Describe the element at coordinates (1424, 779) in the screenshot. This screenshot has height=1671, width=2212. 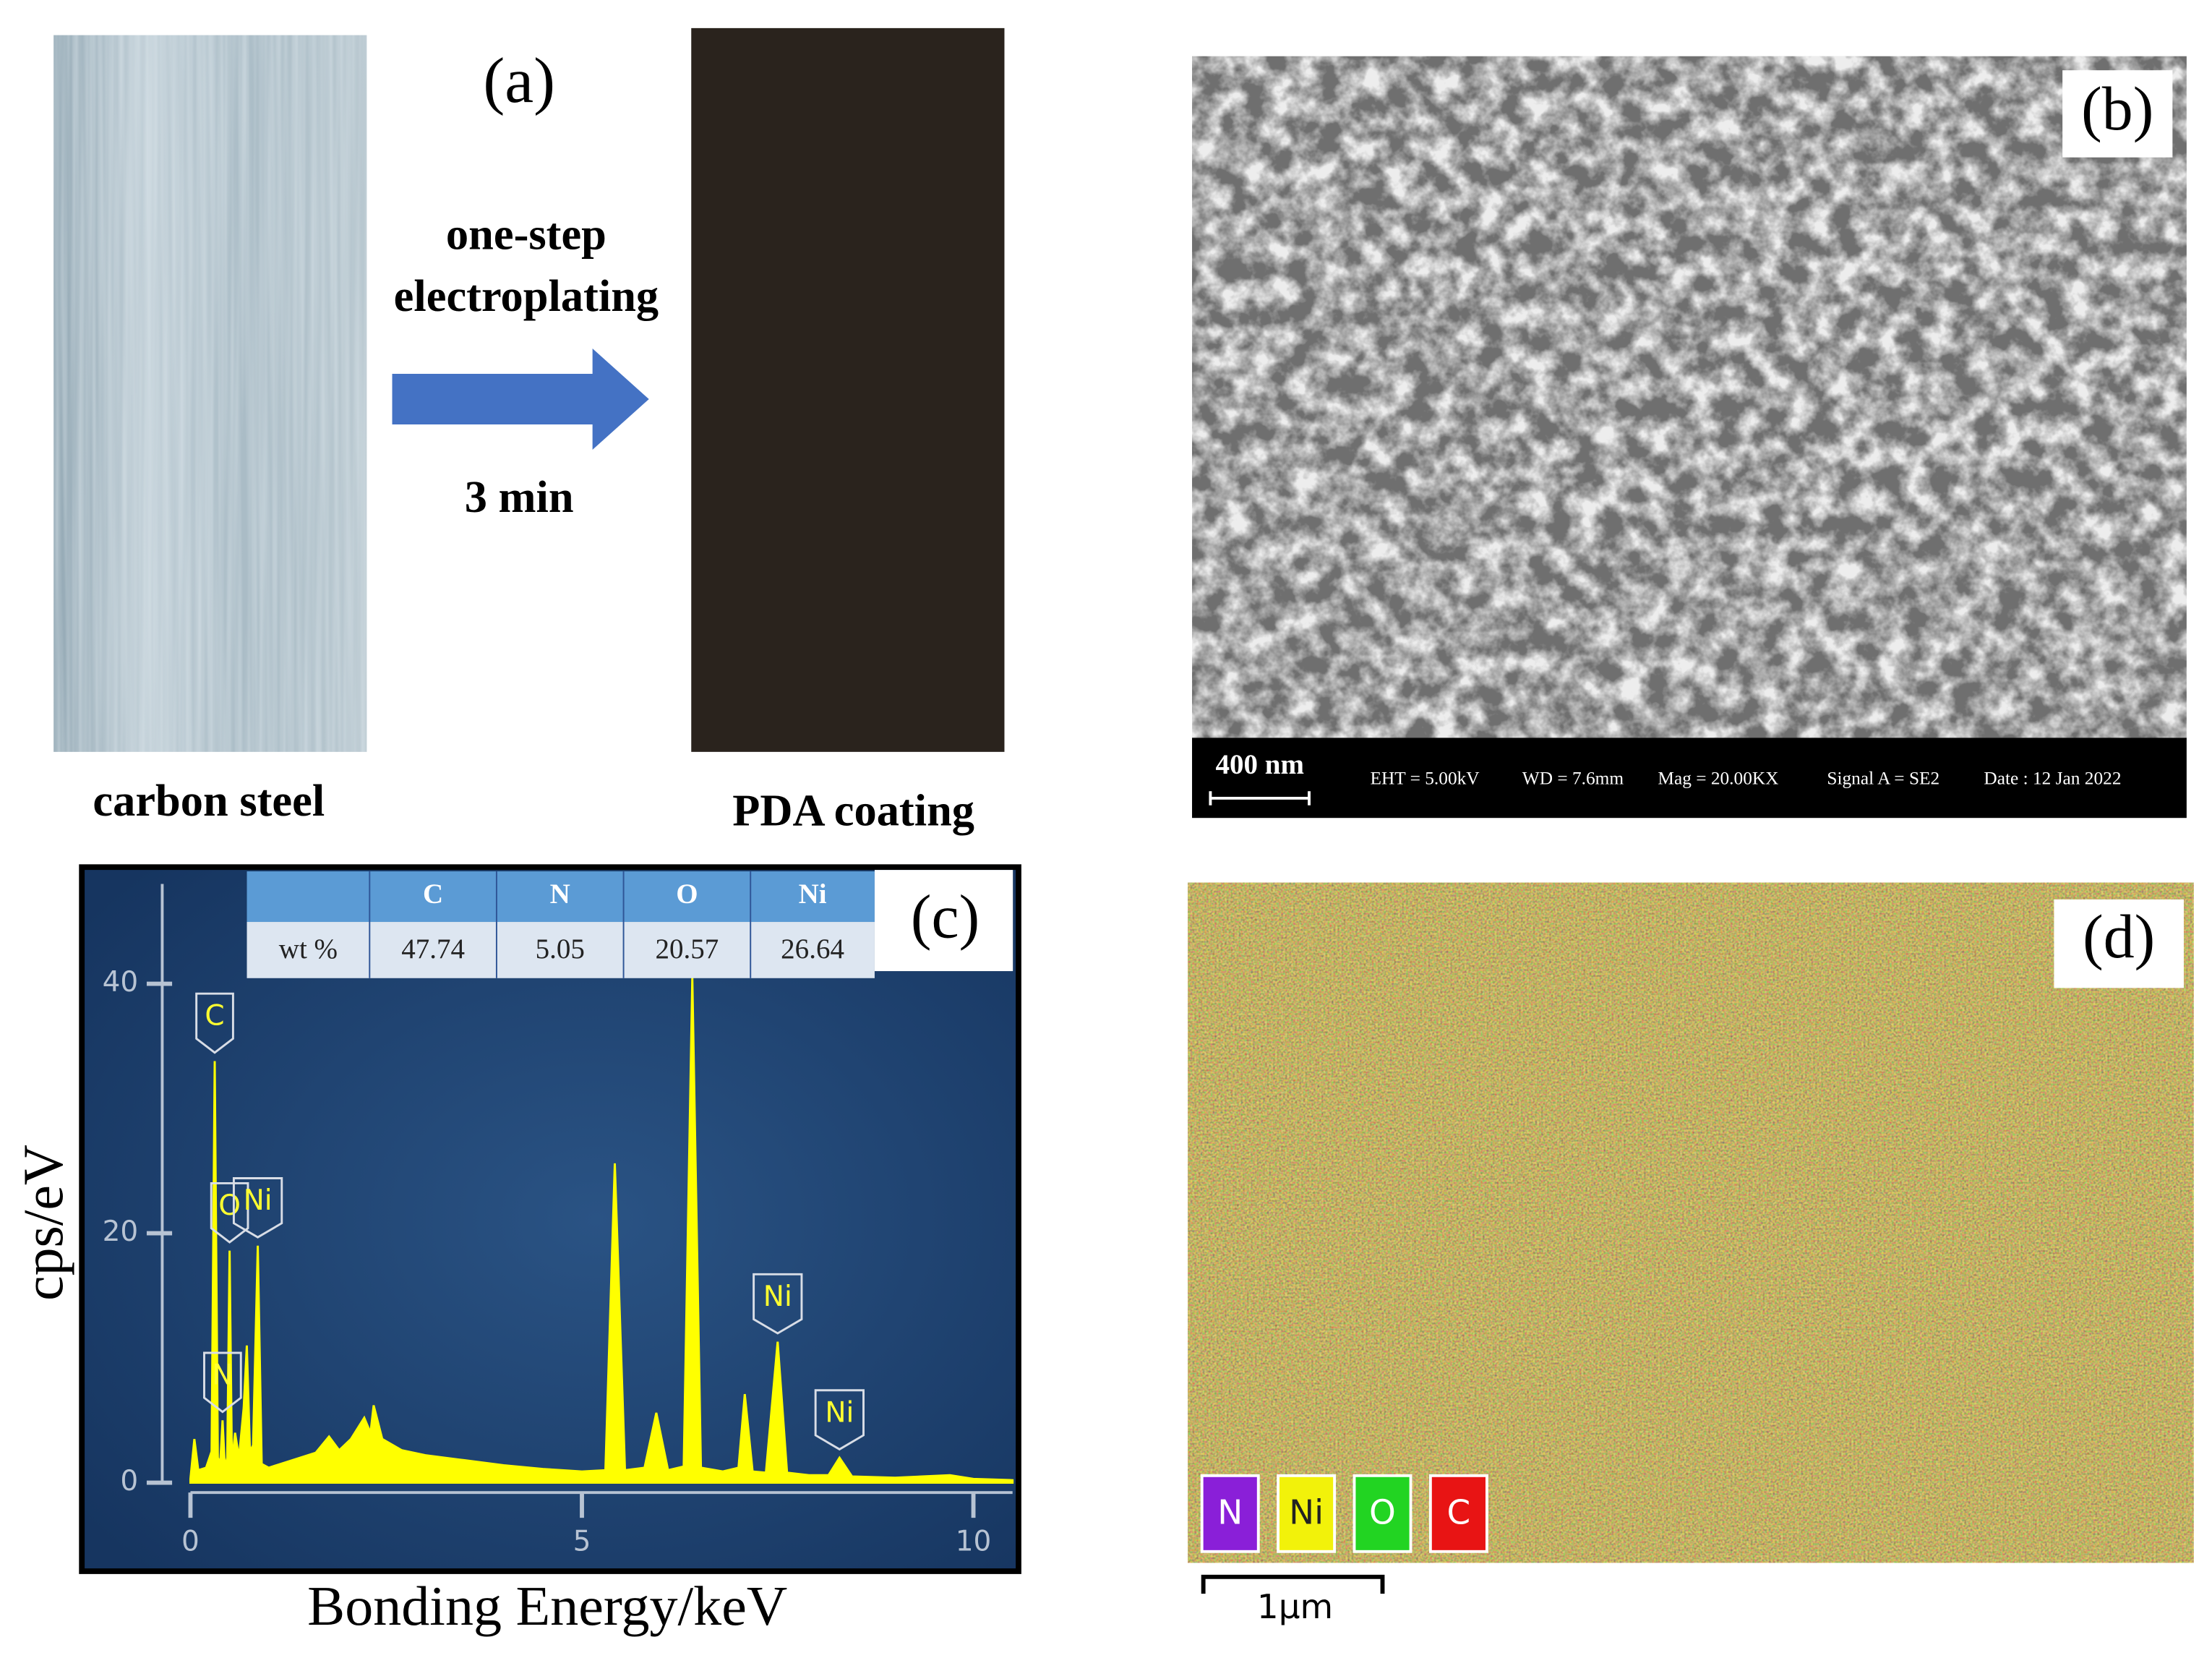
I see `info-text: EHT = 5.00kV` at that location.